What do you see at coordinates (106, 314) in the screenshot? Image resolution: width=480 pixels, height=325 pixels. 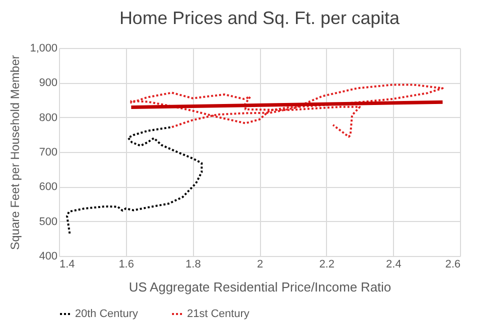 I see `legend-label: 20th Century` at bounding box center [106, 314].